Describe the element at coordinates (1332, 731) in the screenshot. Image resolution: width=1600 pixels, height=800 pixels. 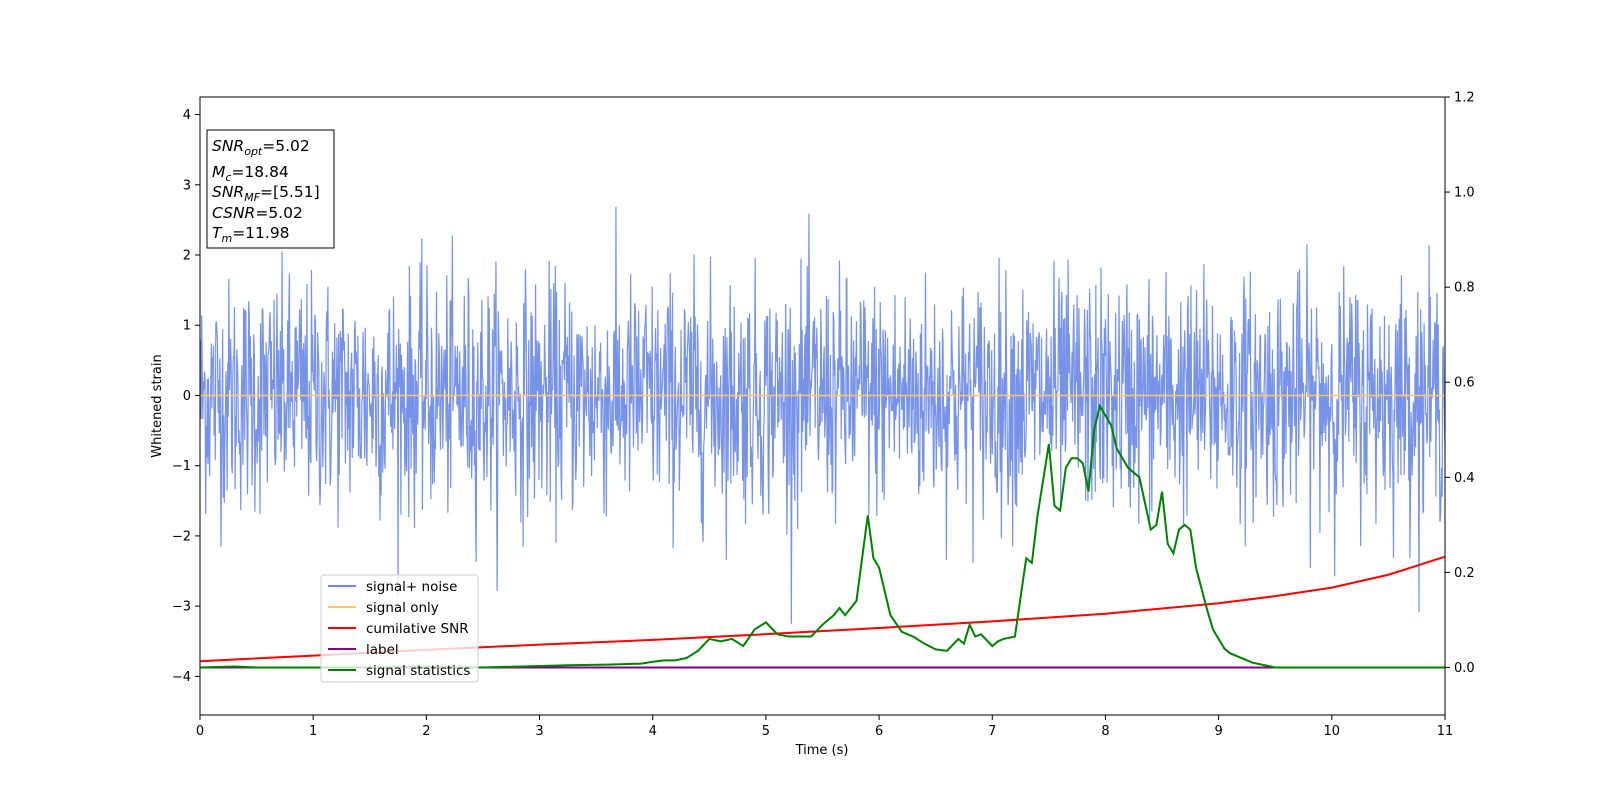
I see `x-tick-label: 10` at that location.